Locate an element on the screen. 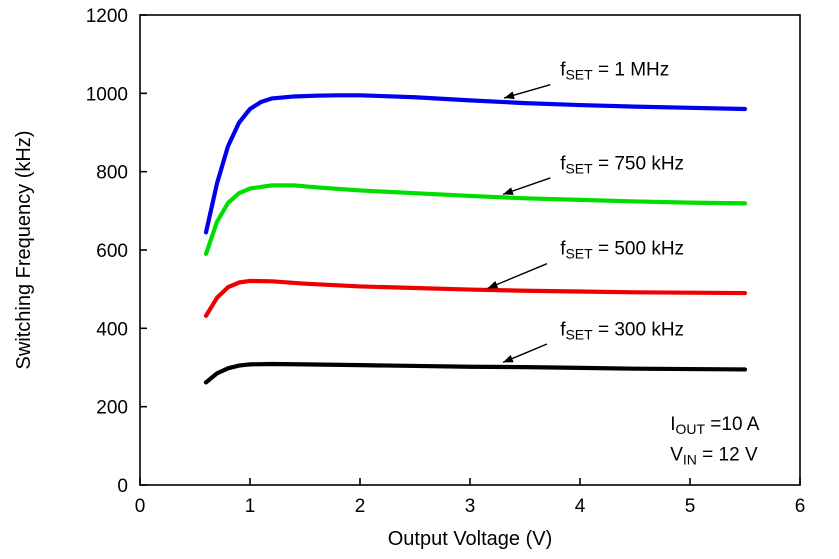 Image resolution: width=839 pixels, height=559 pixels. annotation-text: fSET = 1 MHz is located at coordinates (614, 71).